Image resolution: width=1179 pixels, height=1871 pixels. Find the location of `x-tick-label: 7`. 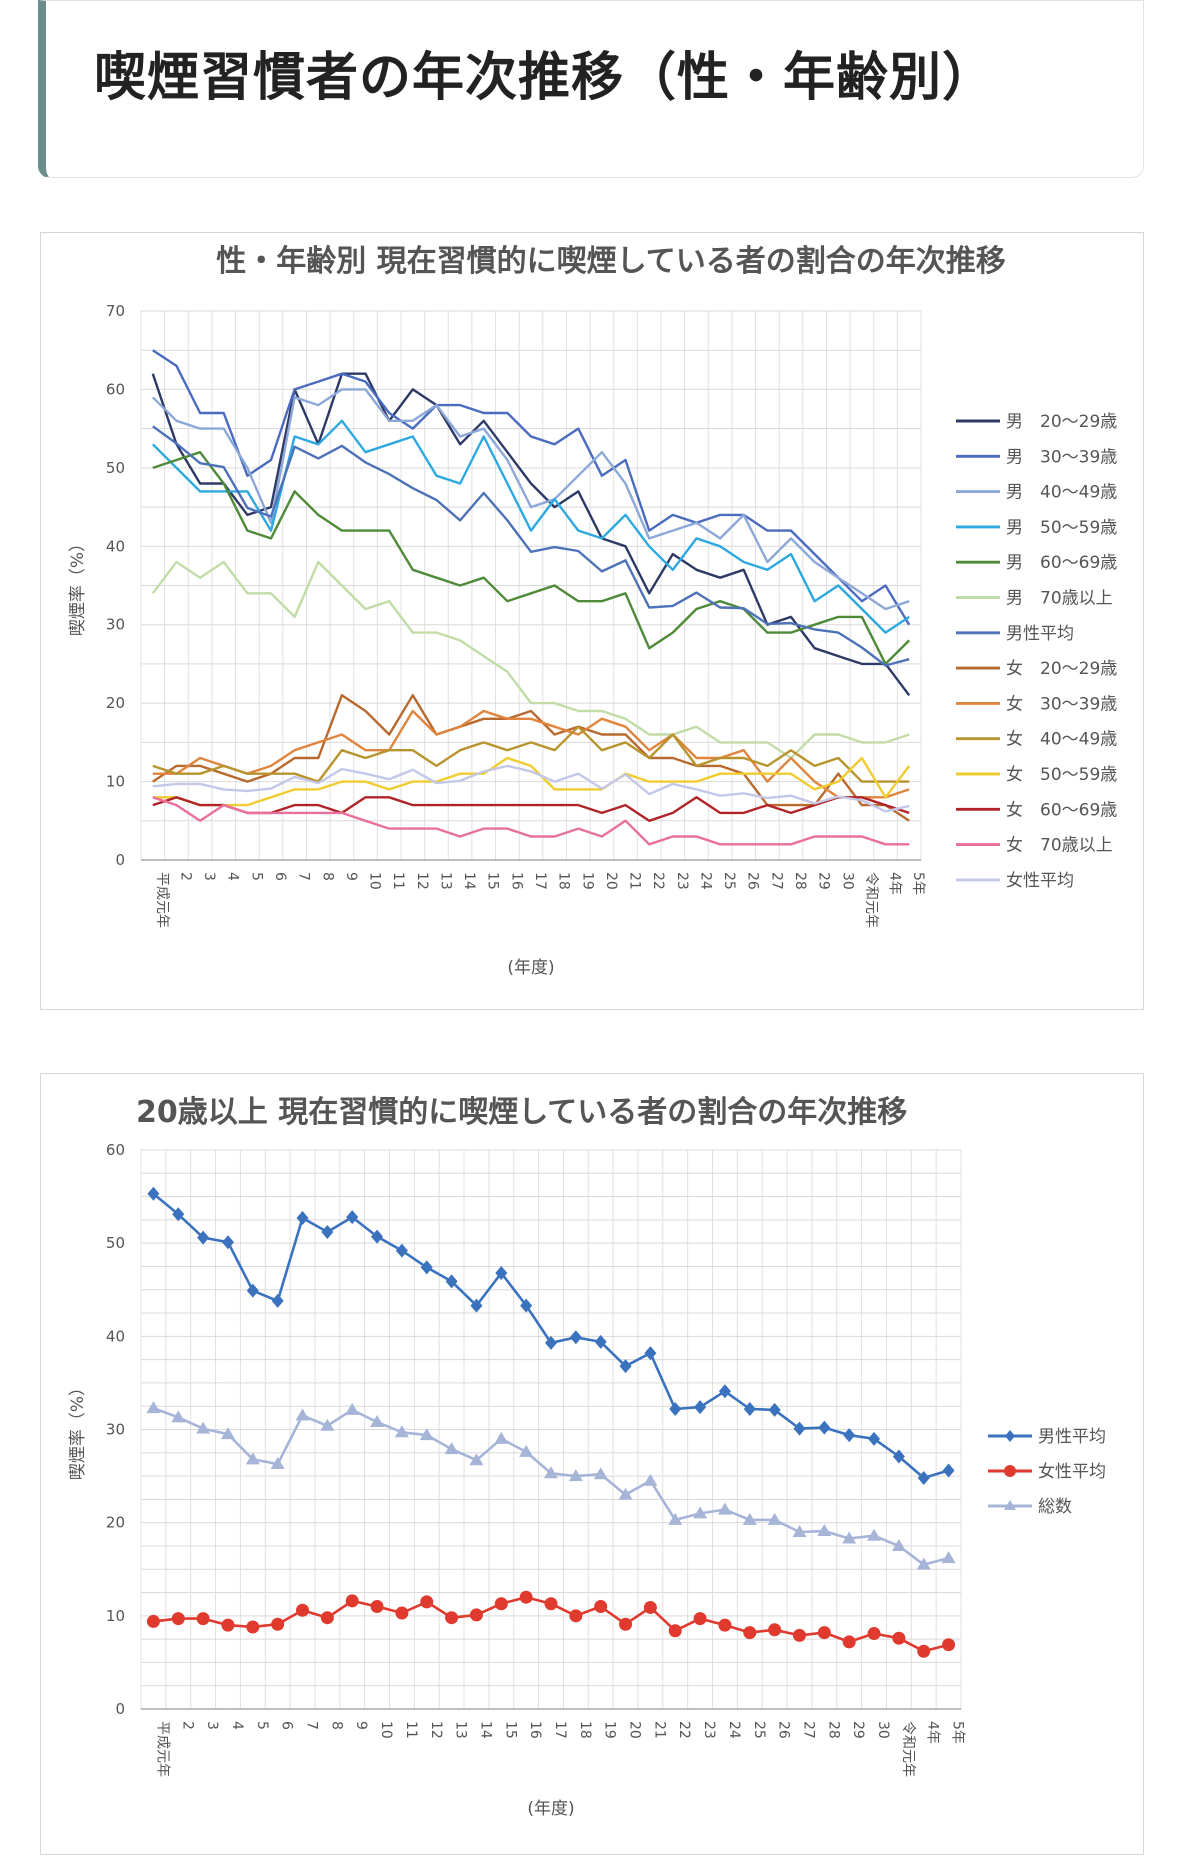

x-tick-label: 7 is located at coordinates (304, 876).